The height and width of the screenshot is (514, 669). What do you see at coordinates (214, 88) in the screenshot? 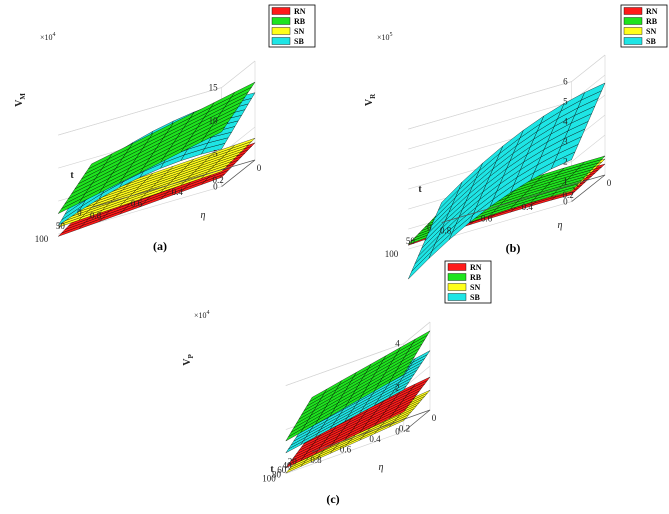
I see `z-tick-label: 15` at bounding box center [214, 88].